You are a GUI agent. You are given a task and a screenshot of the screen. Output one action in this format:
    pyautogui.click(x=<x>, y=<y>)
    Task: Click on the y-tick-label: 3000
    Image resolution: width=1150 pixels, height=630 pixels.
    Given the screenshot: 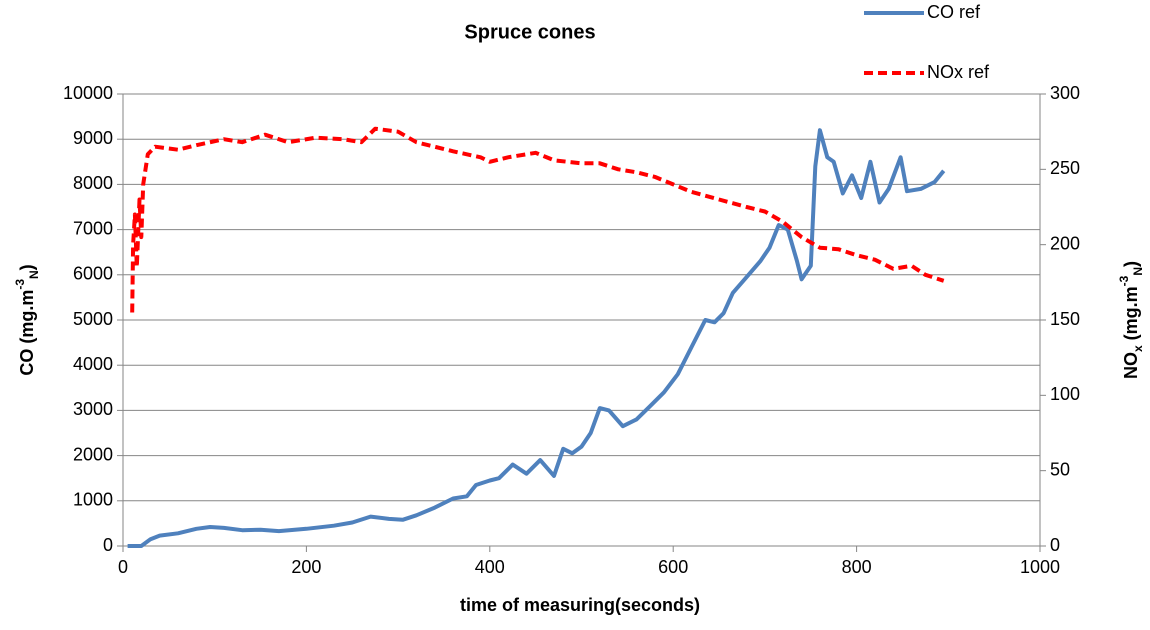 What is the action you would take?
    pyautogui.click(x=93, y=409)
    